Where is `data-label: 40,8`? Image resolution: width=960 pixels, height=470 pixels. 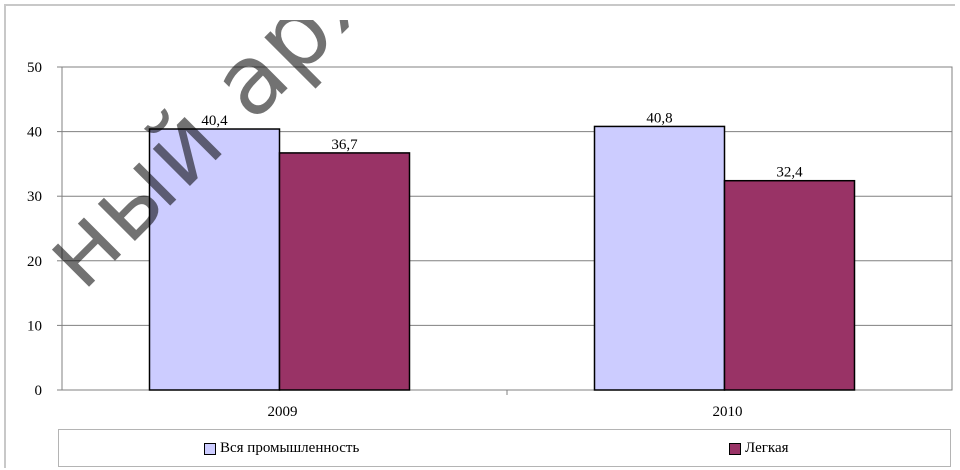
data-label: 40,8 is located at coordinates (659, 118).